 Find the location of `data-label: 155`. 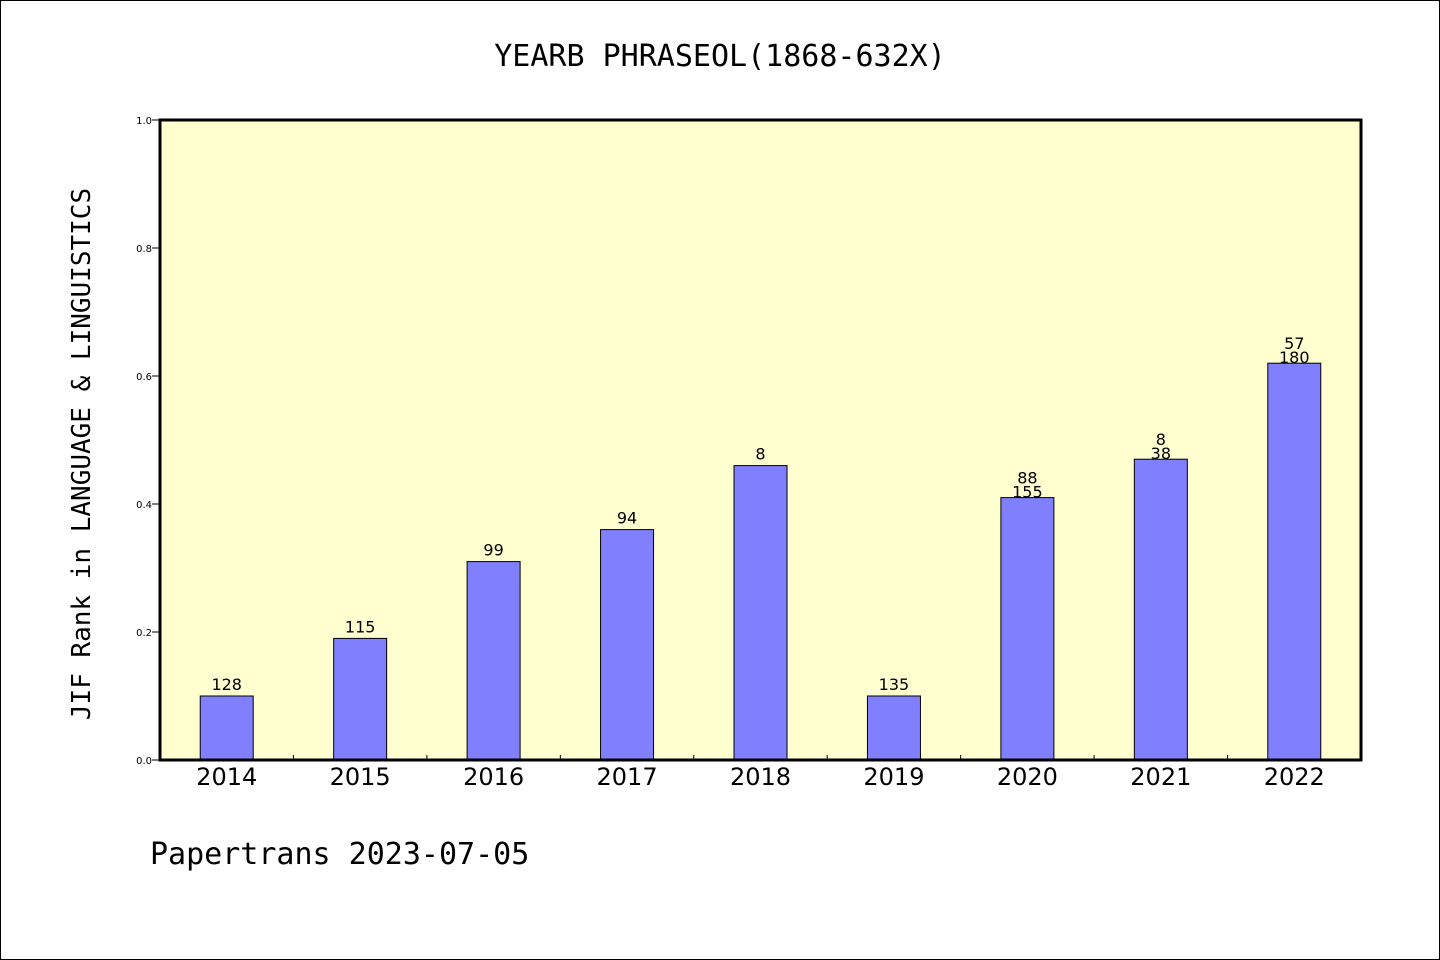

data-label: 155 is located at coordinates (1027, 492).